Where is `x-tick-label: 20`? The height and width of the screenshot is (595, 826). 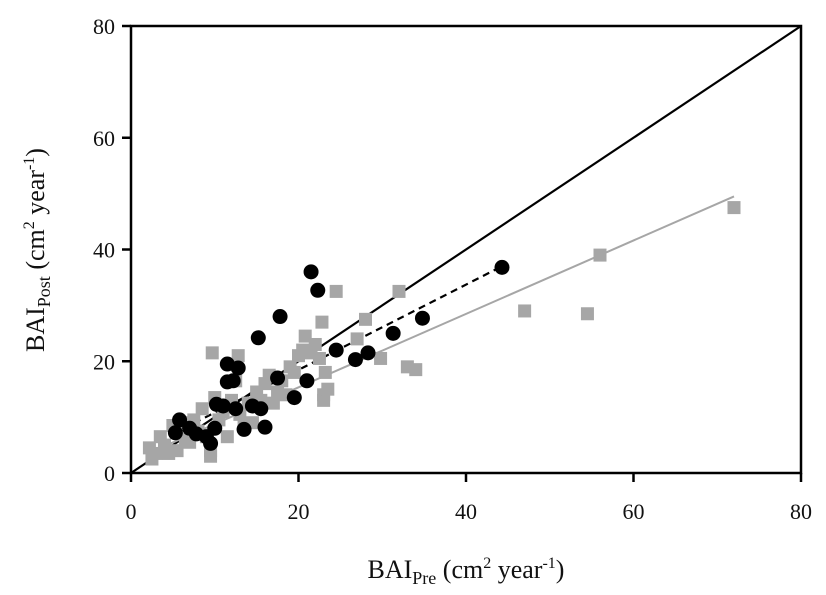
x-tick-label: 20 is located at coordinates (299, 511).